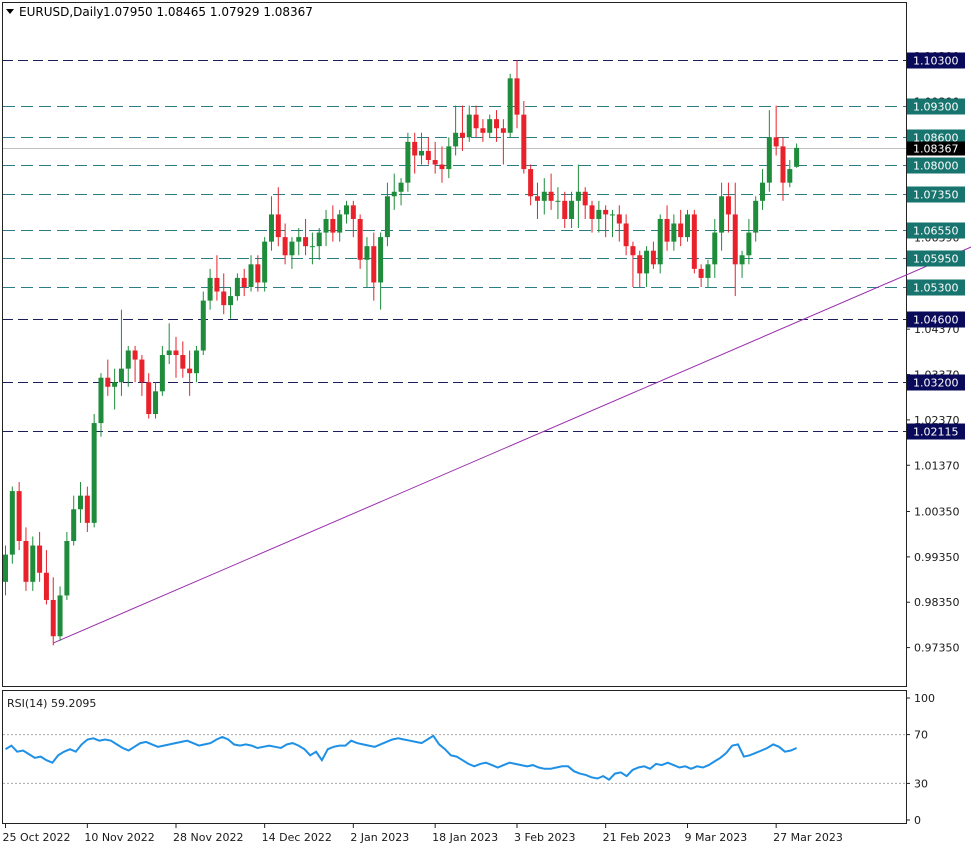 This screenshot has height=850, width=971. Describe the element at coordinates (936, 148) in the screenshot. I see `current-price-badge` at that location.